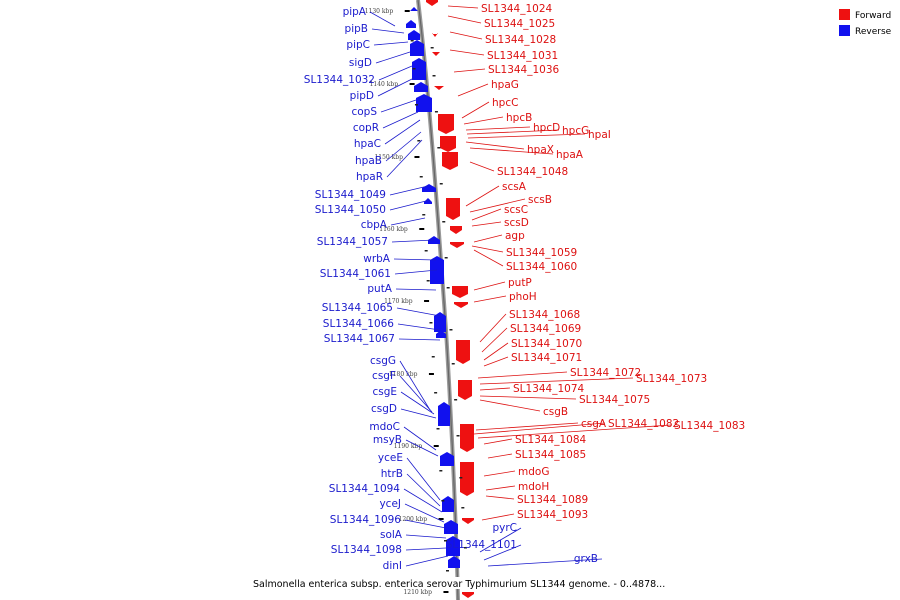 This screenshot has height=600, width=900. I want to click on reverse-gene-label: solA, so click(391, 535).